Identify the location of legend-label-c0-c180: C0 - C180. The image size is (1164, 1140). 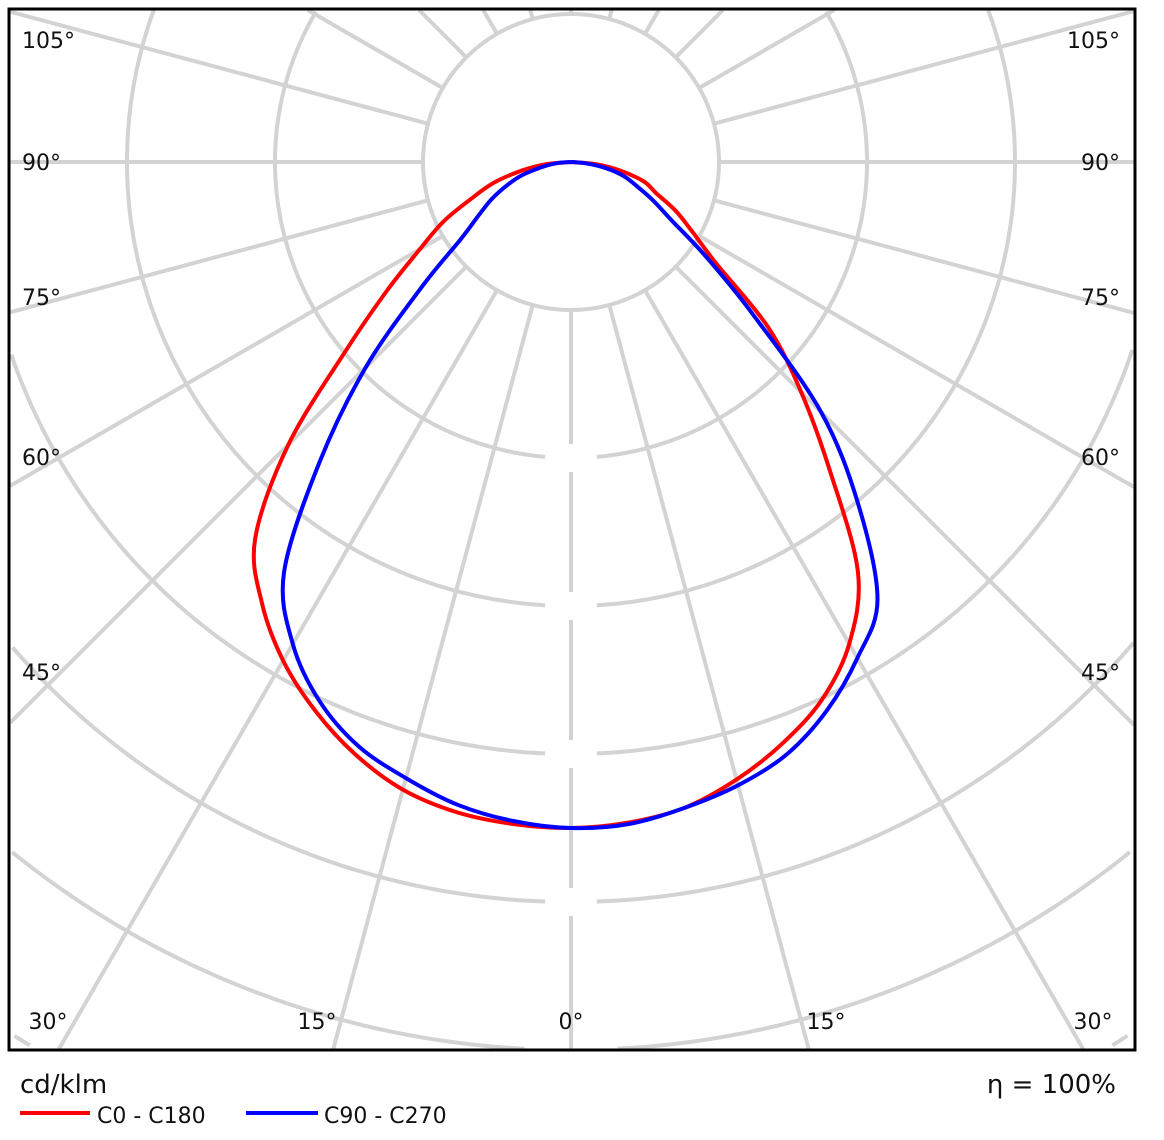
(151, 1116).